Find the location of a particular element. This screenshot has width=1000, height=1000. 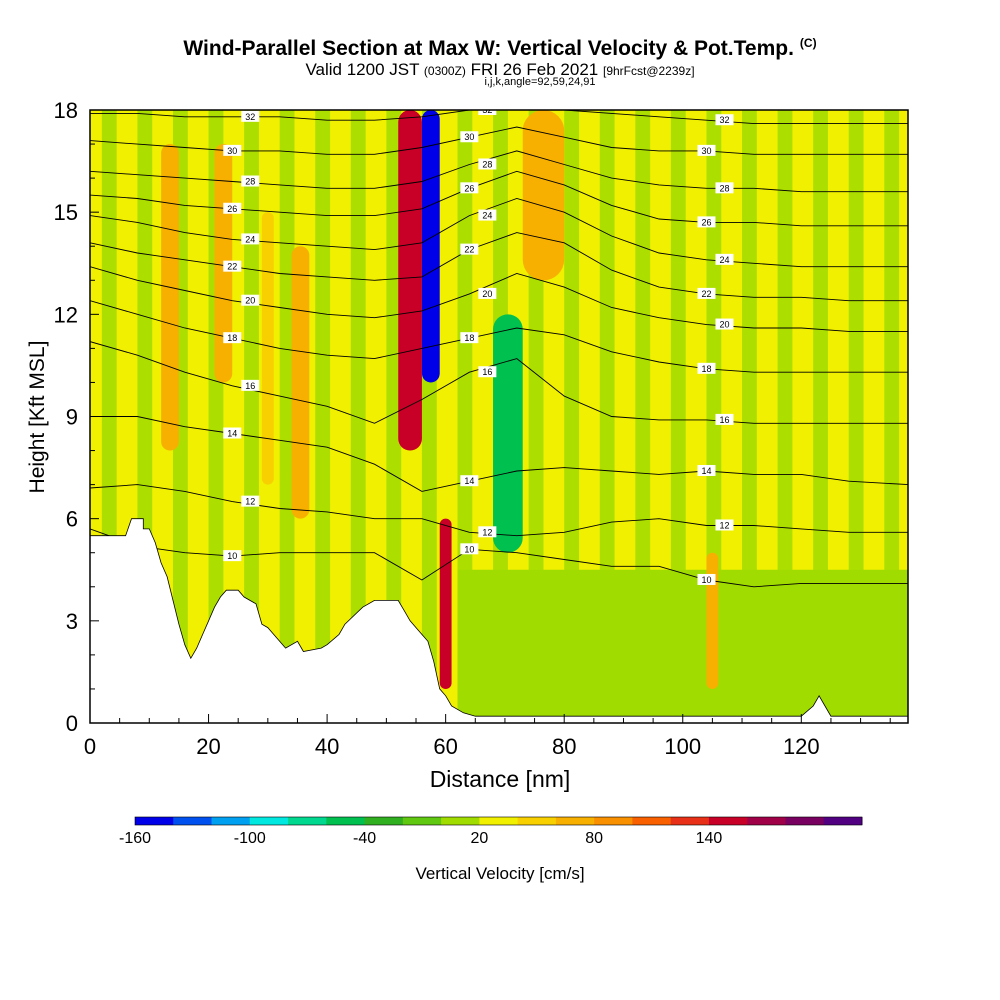

y-tick-label: 18 is located at coordinates (66, 110).